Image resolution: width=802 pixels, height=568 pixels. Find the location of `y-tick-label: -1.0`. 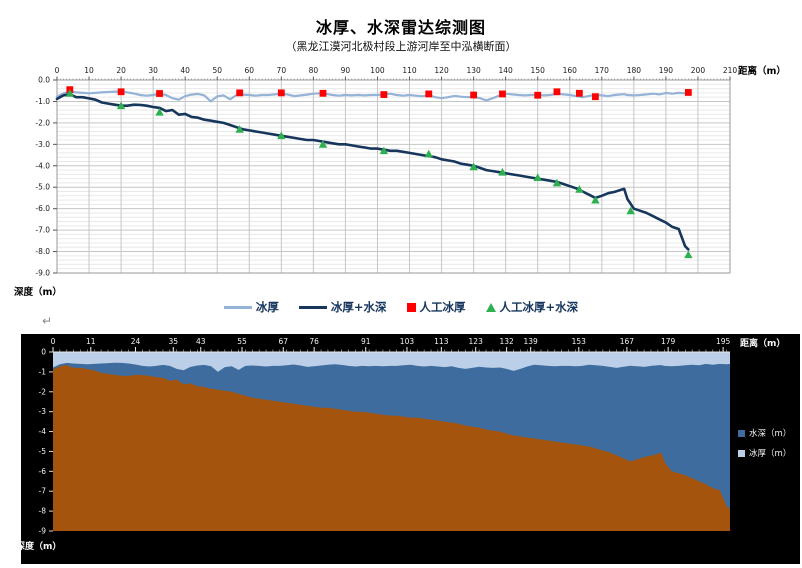

y-tick-label: -1.0 is located at coordinates (42, 101).